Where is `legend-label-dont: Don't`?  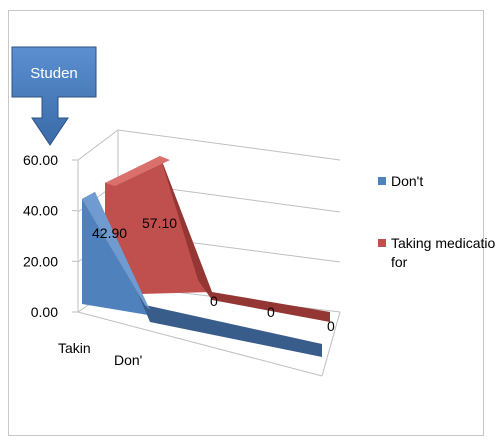
legend-label-dont: Don't is located at coordinates (407, 181).